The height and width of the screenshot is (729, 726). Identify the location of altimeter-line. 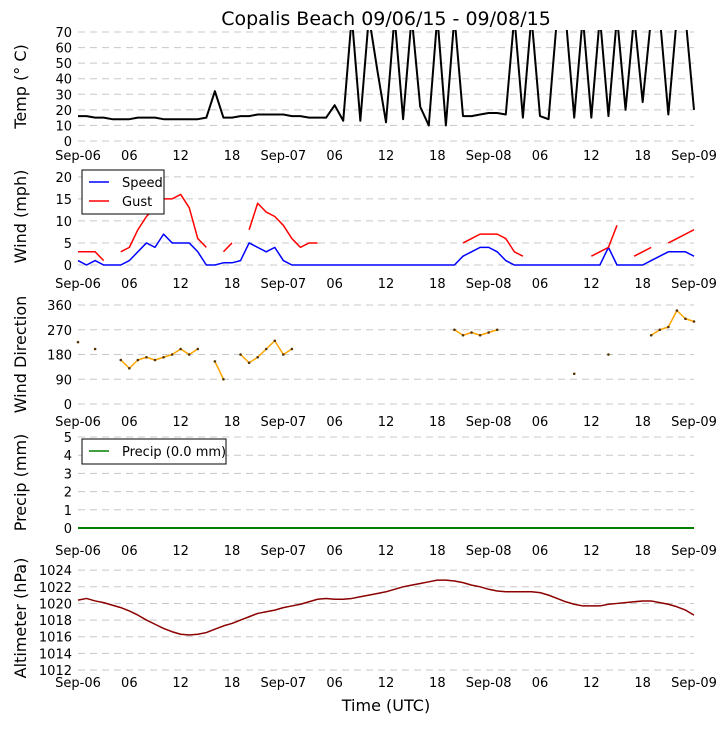
(386, 607).